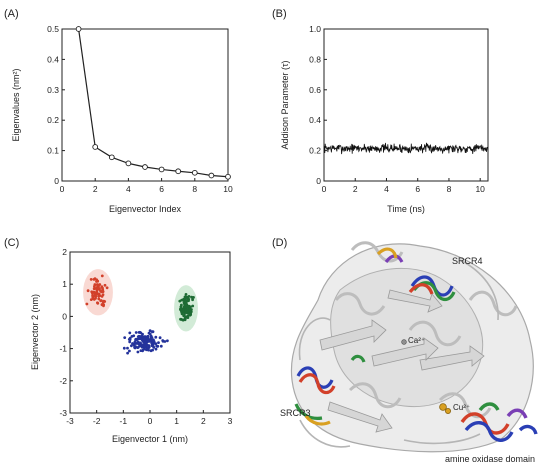 This screenshot has height=471, width=550. Describe the element at coordinates (406, 209) in the screenshot. I see `panel-b-x-axis-label: Time (ns)` at that location.